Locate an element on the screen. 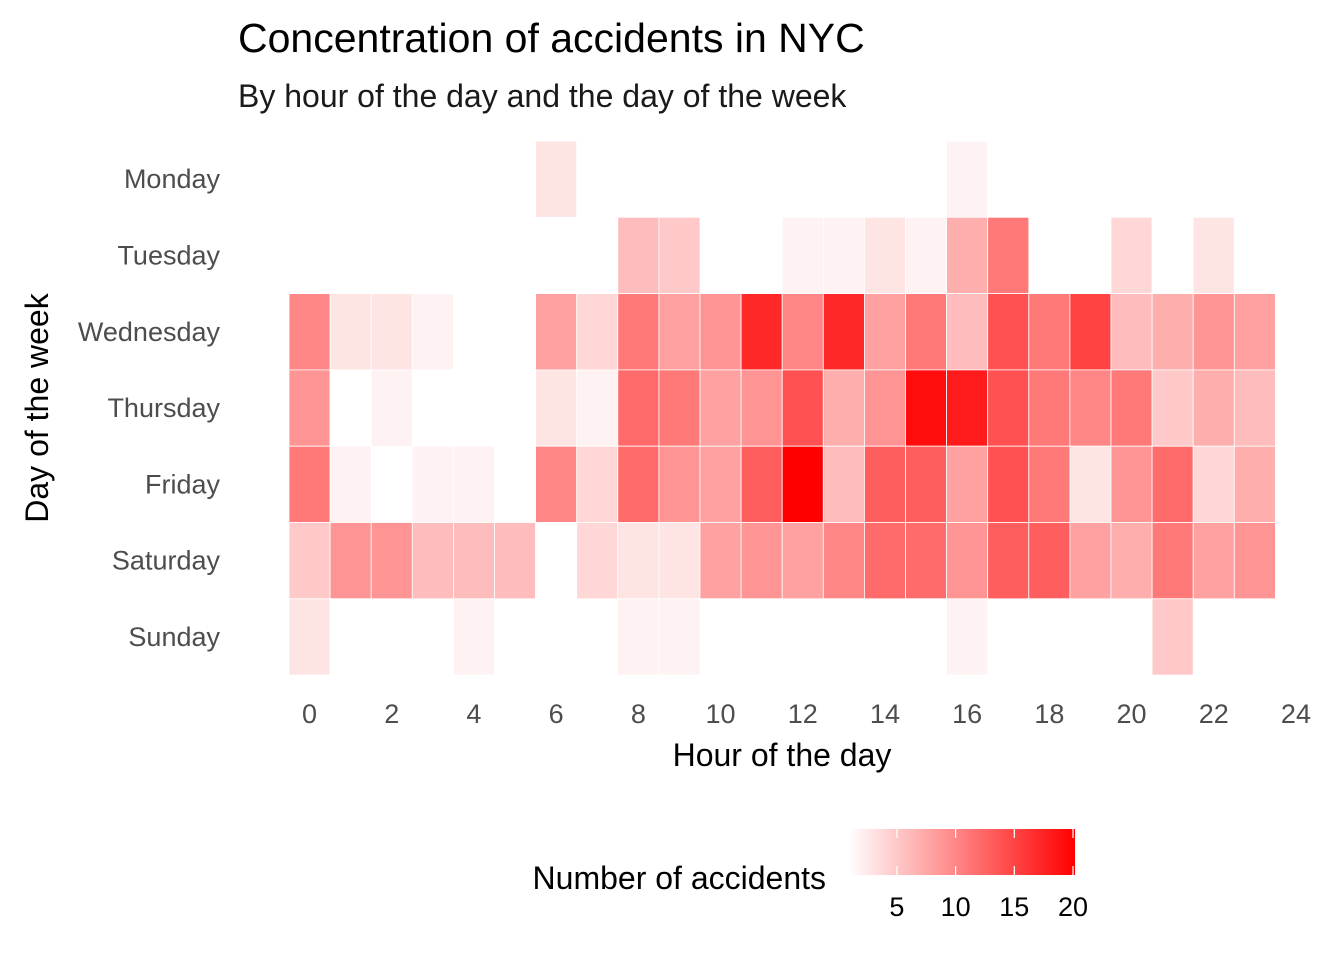 The width and height of the screenshot is (1344, 960). x-tick-label: 14 is located at coordinates (885, 714).